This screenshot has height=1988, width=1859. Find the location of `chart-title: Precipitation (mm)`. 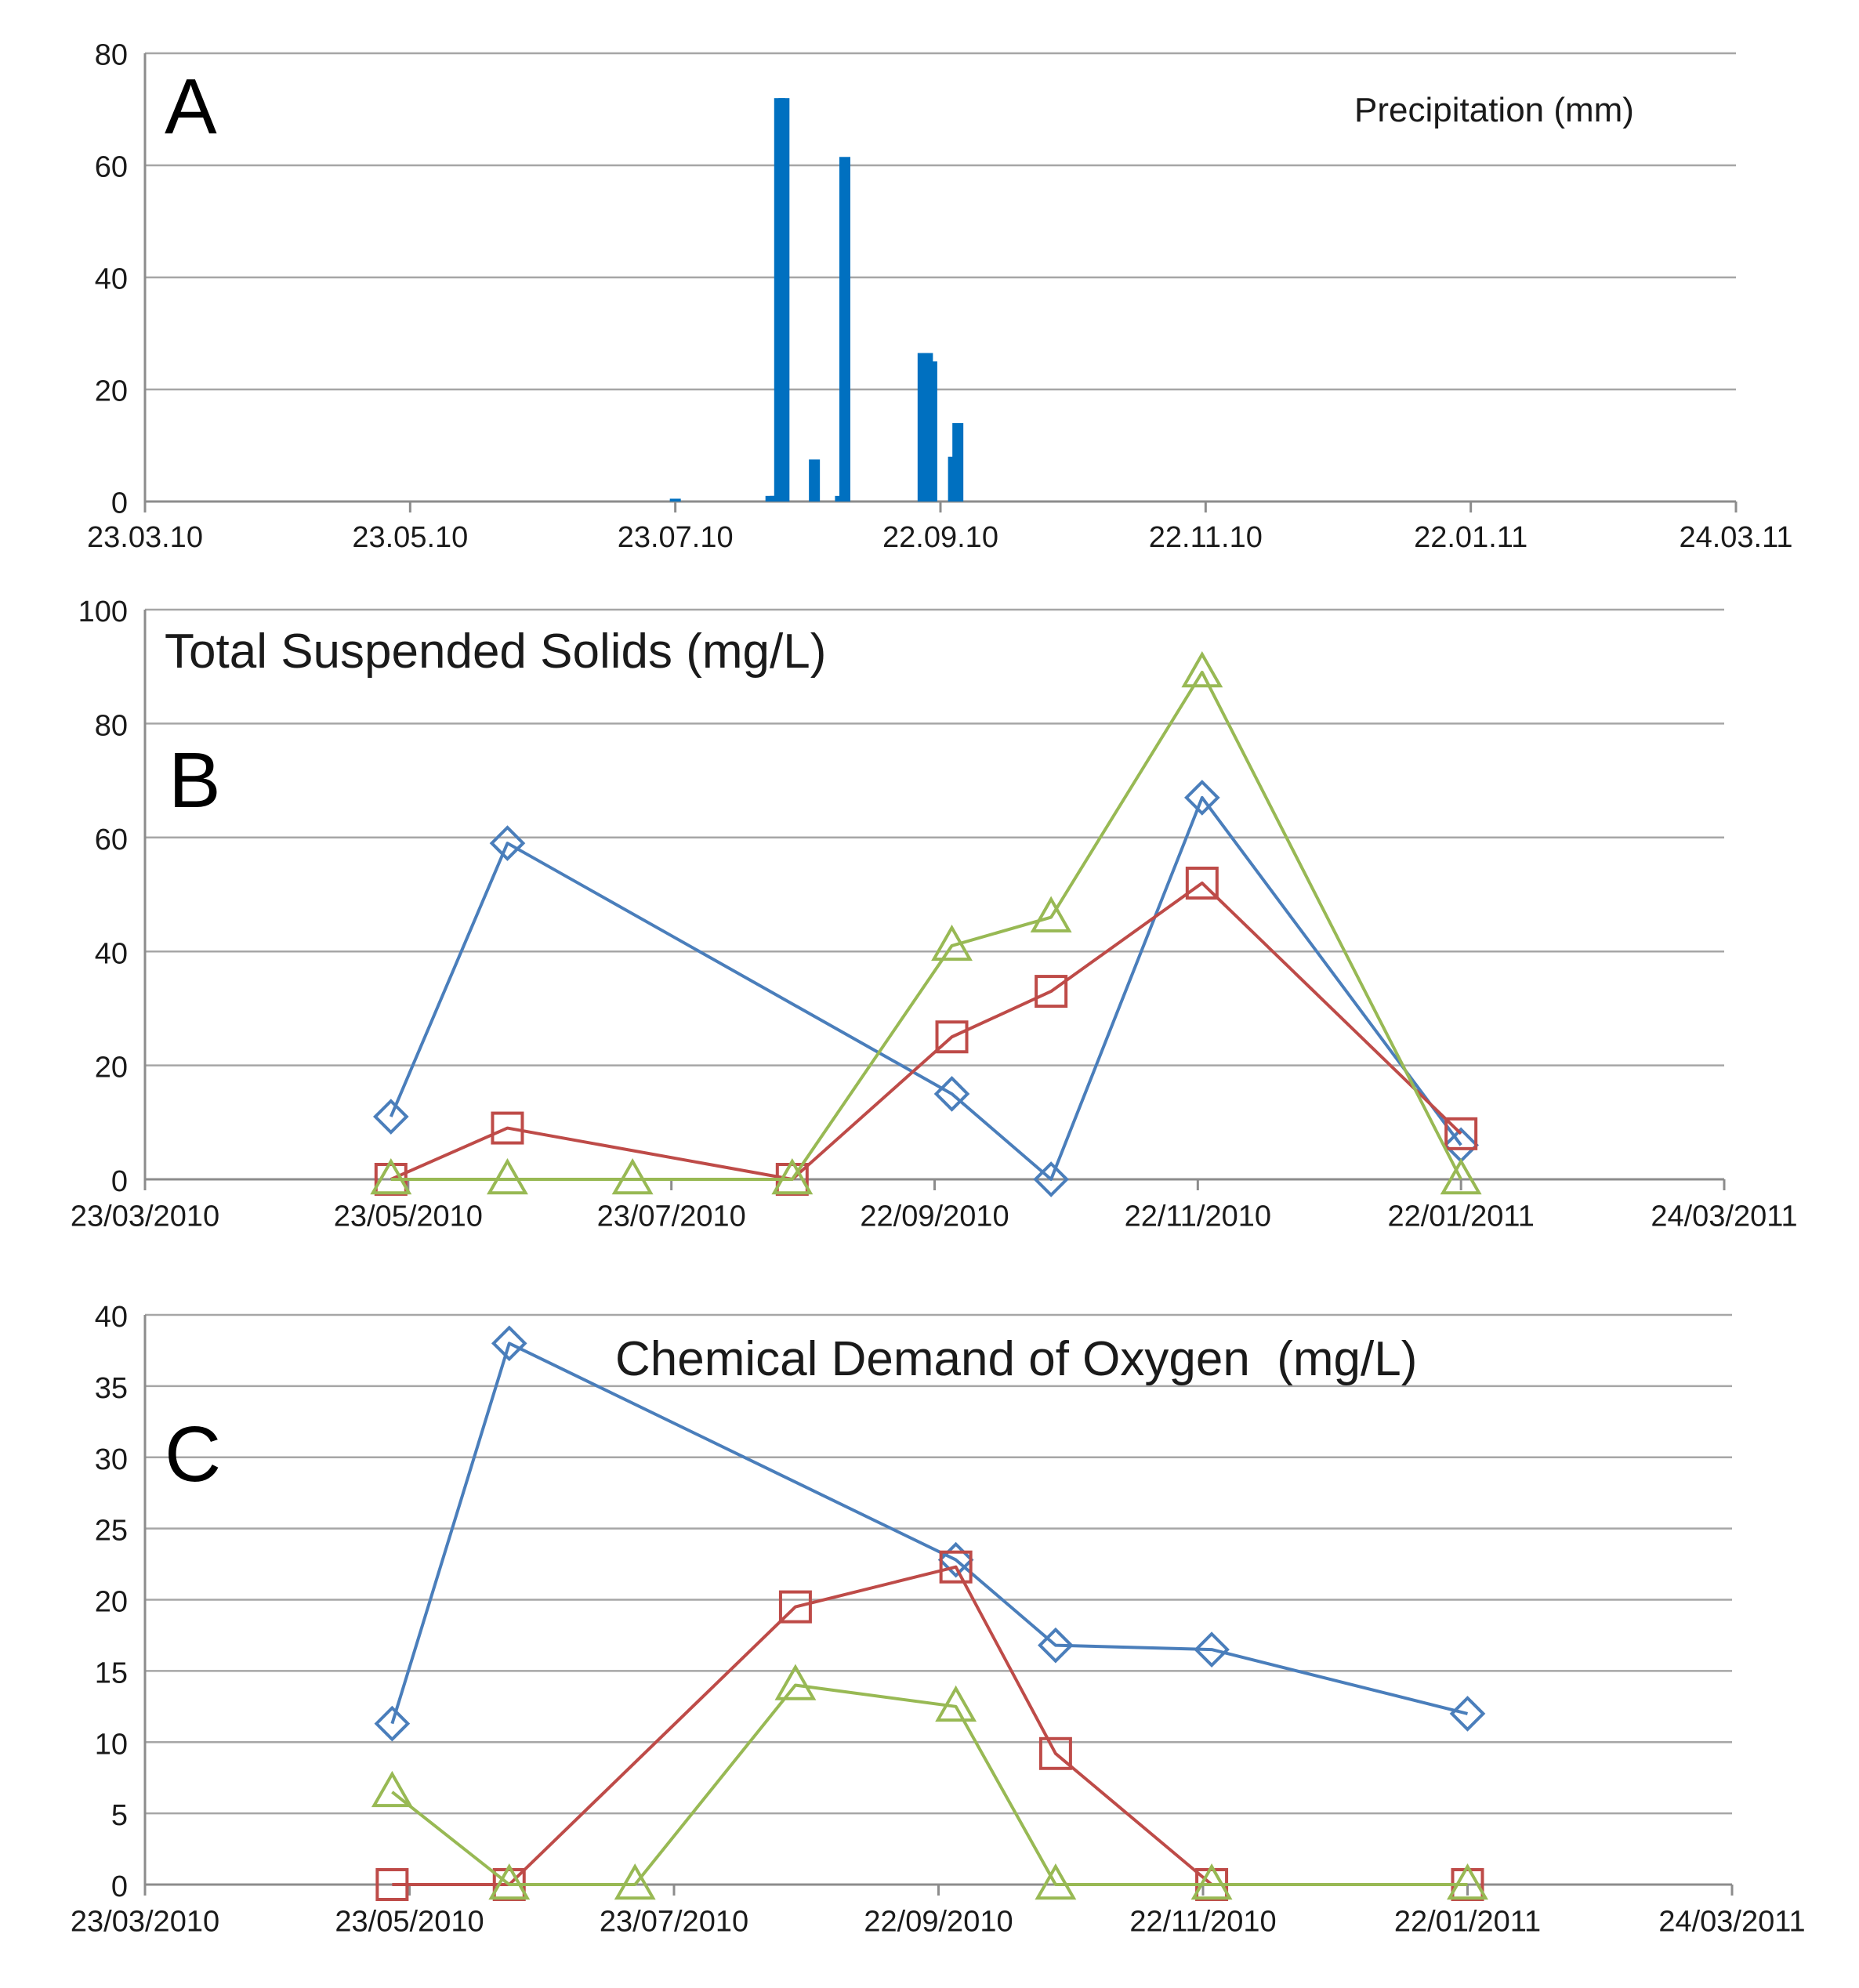

chart-title: Precipitation (mm) is located at coordinates (1494, 110).